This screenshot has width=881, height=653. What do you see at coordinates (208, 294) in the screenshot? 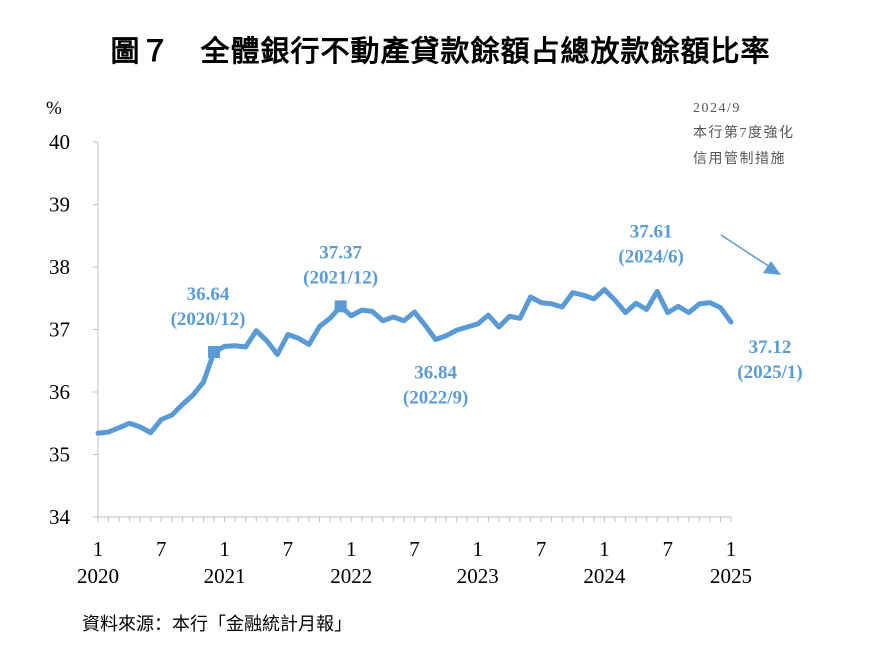
I see `annotation-value: 36.64` at bounding box center [208, 294].